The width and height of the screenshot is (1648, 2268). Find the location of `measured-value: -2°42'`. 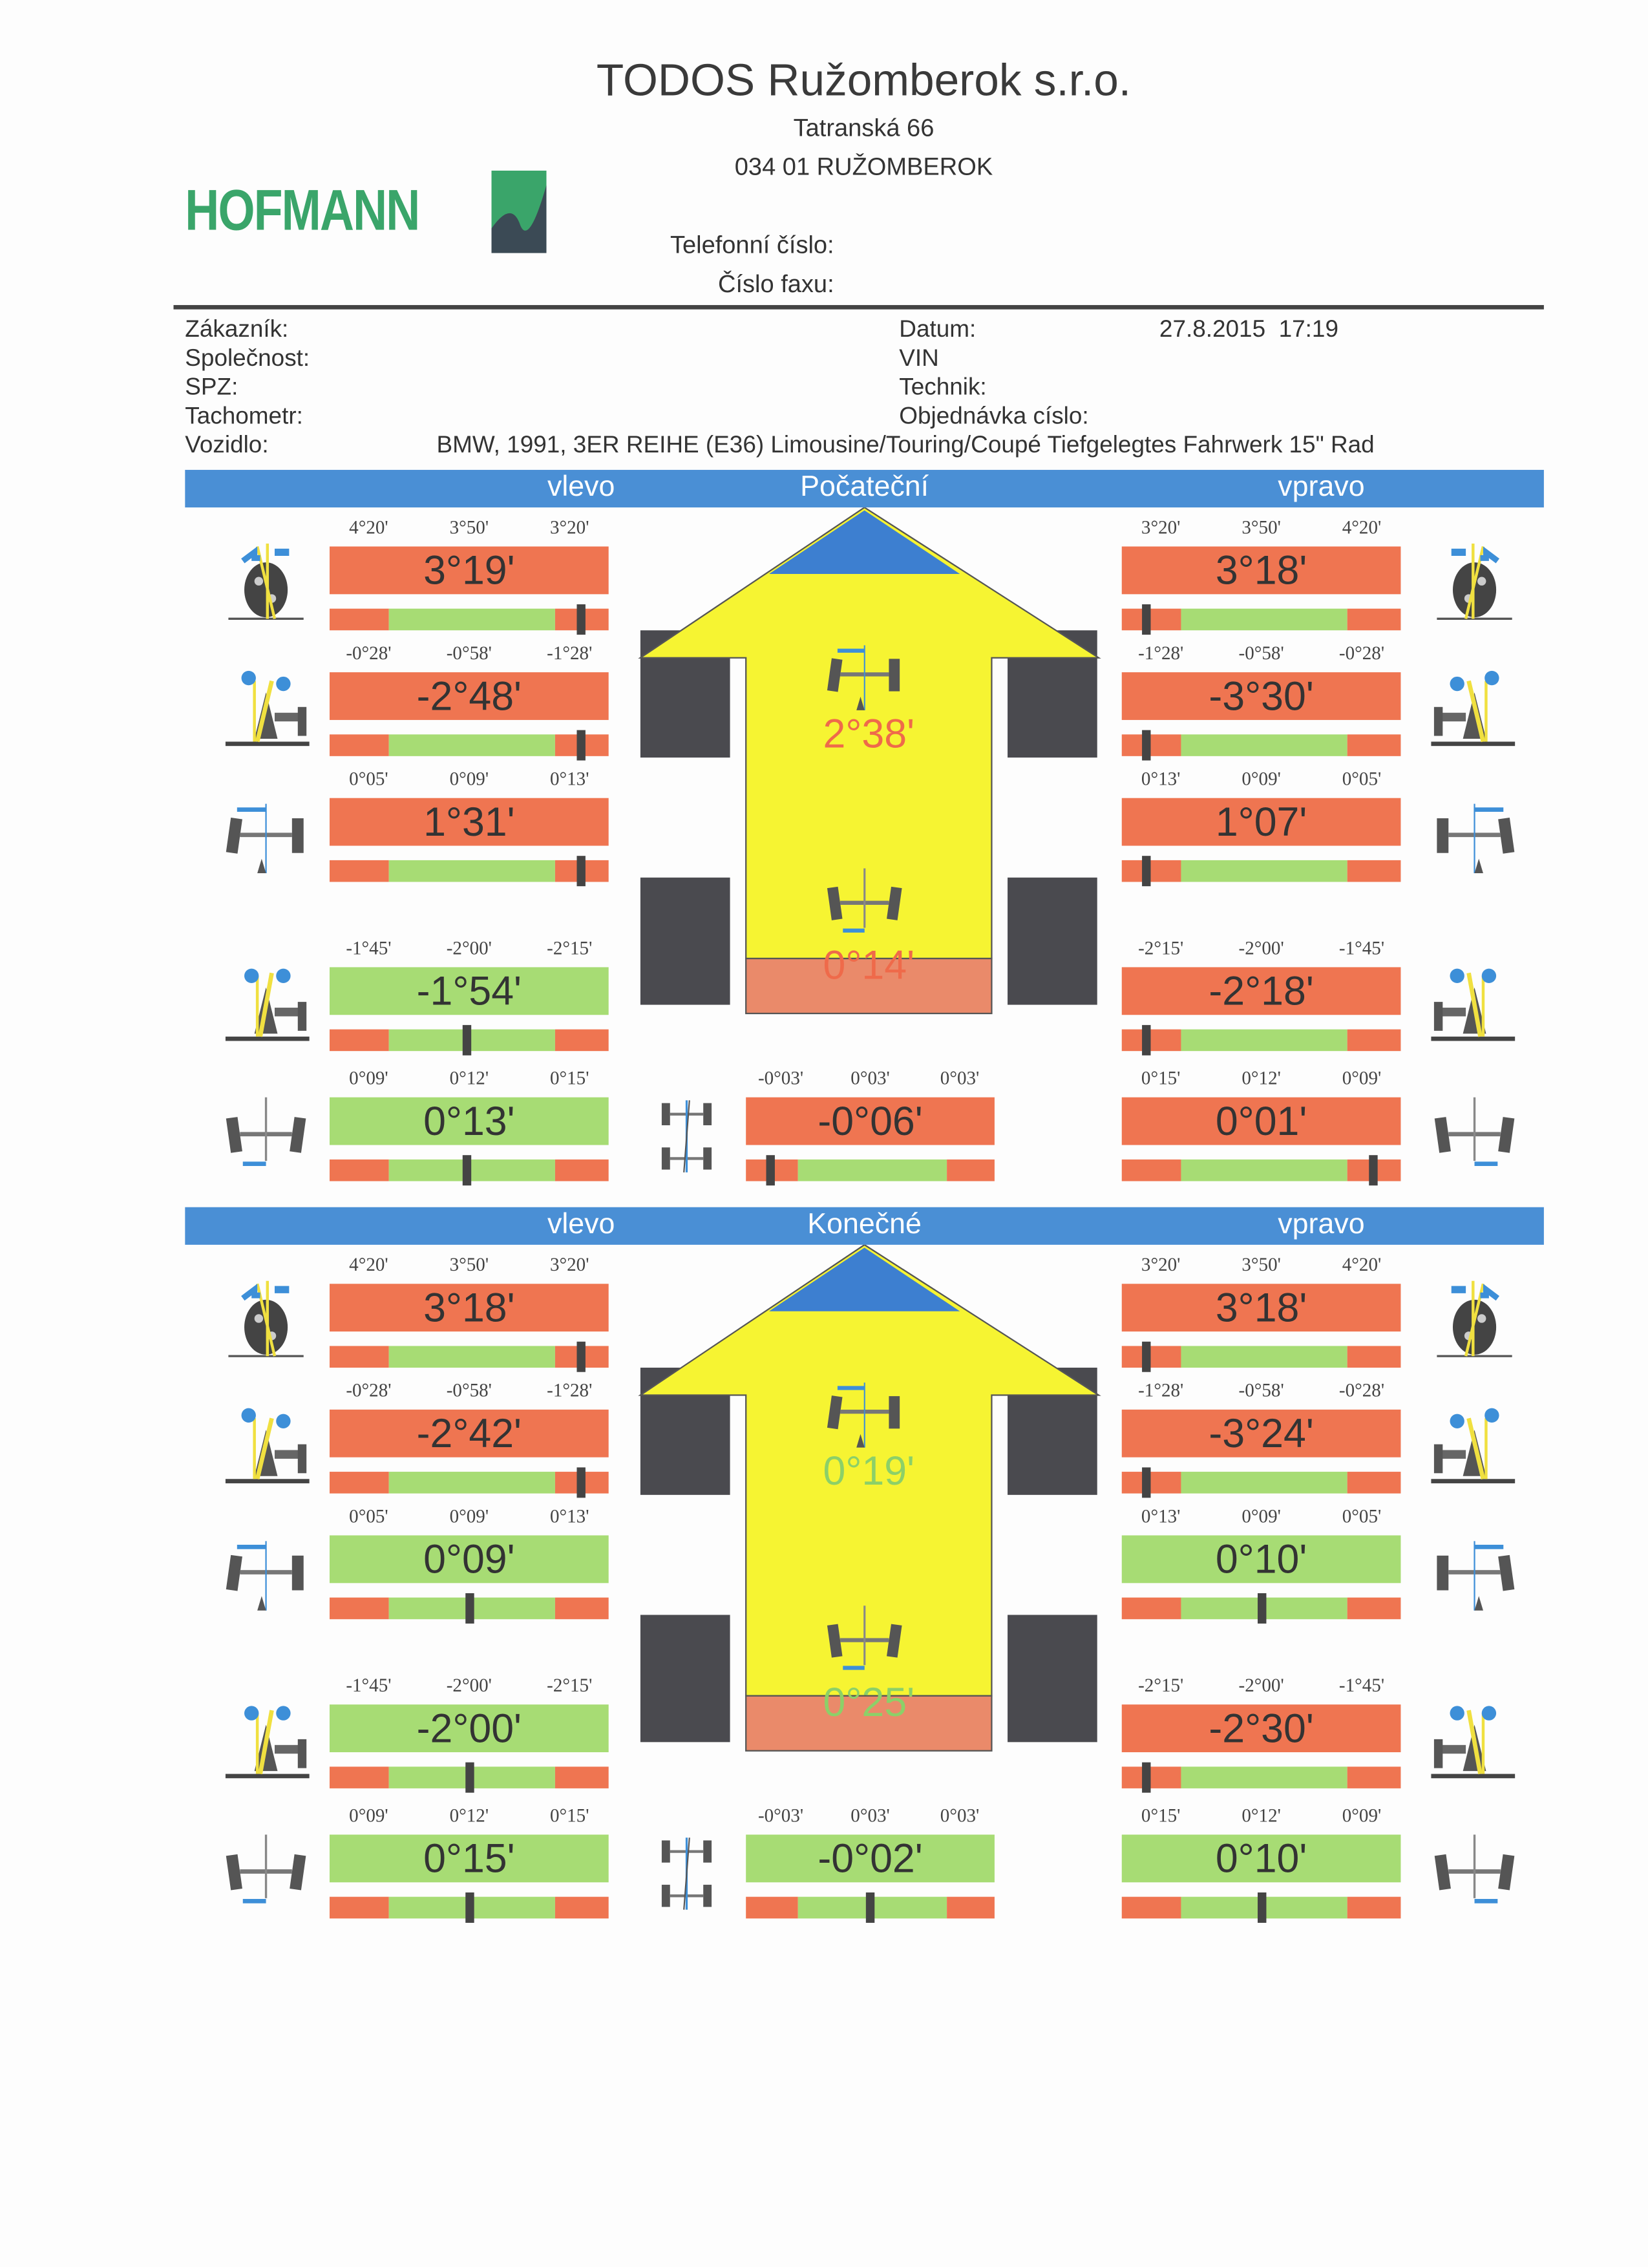

measured-value: -2°42' is located at coordinates (469, 1433).